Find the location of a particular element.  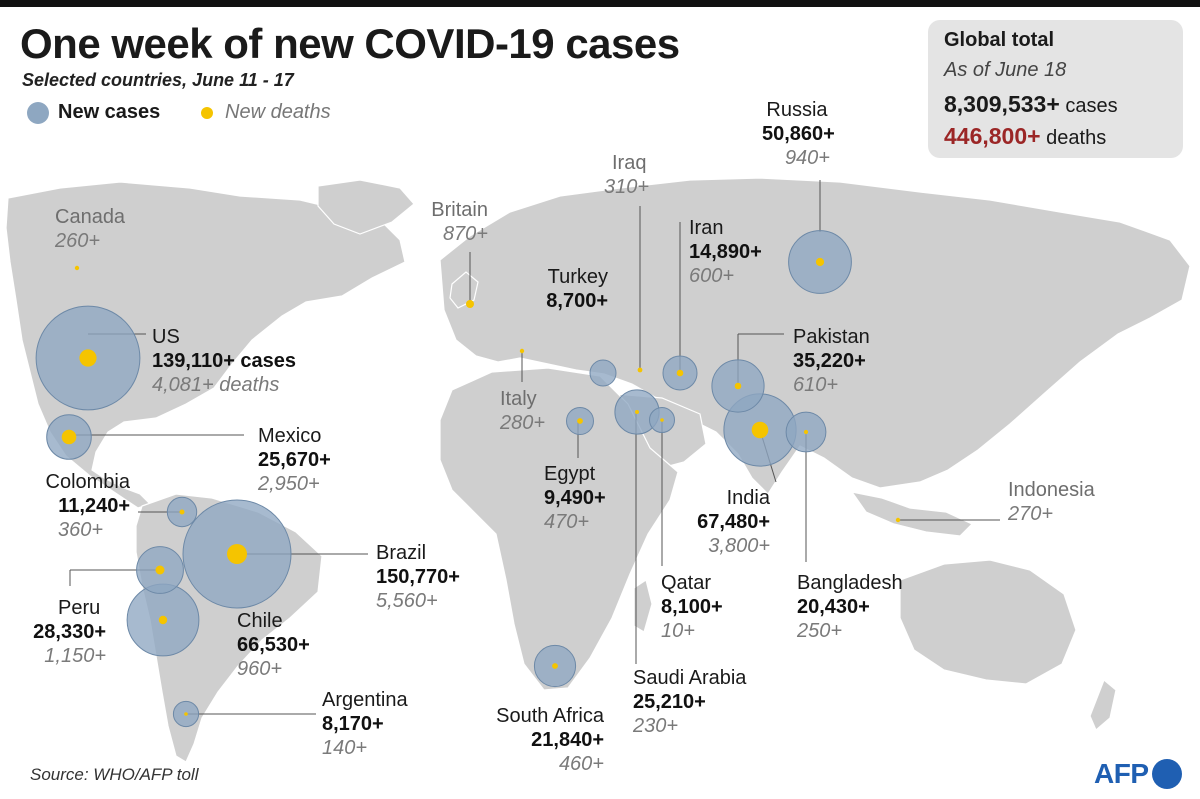

global-deaths-value: 446,800+ is located at coordinates (992, 136).